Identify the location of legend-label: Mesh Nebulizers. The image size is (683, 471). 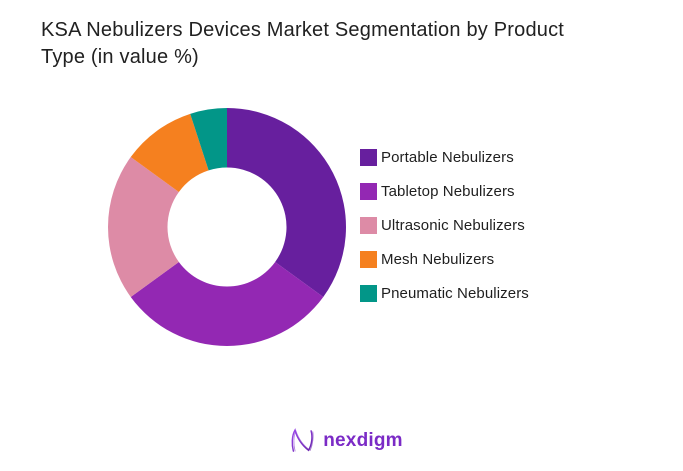
(438, 259).